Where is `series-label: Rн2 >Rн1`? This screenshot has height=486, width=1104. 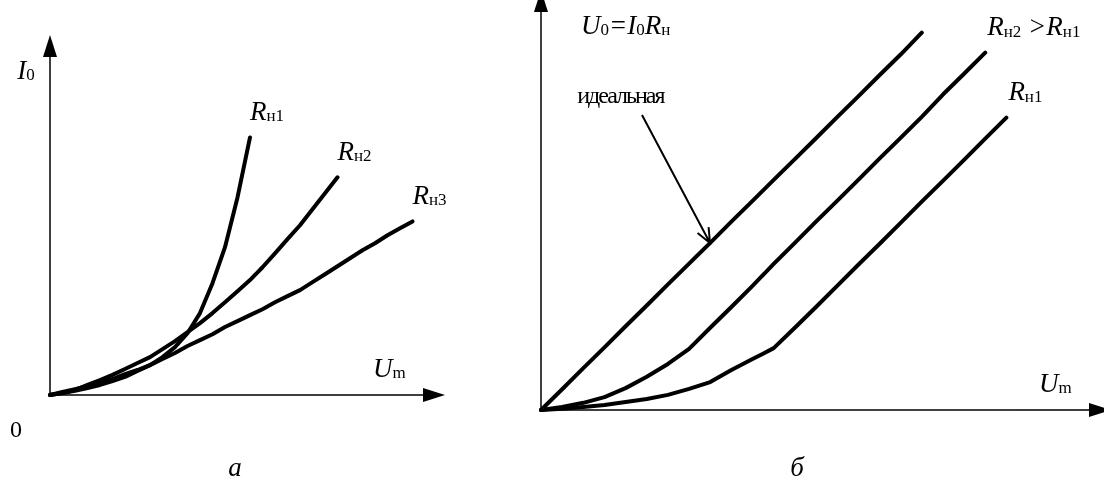
series-label: Rн2 >Rн1 is located at coordinates (1033, 26).